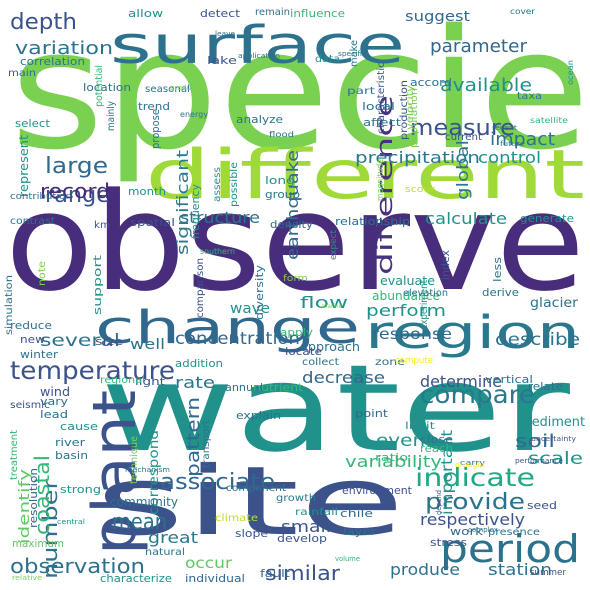 This screenshot has width=590, height=590. What do you see at coordinates (483, 530) in the screenshot?
I see `word-complex: complex` at bounding box center [483, 530].